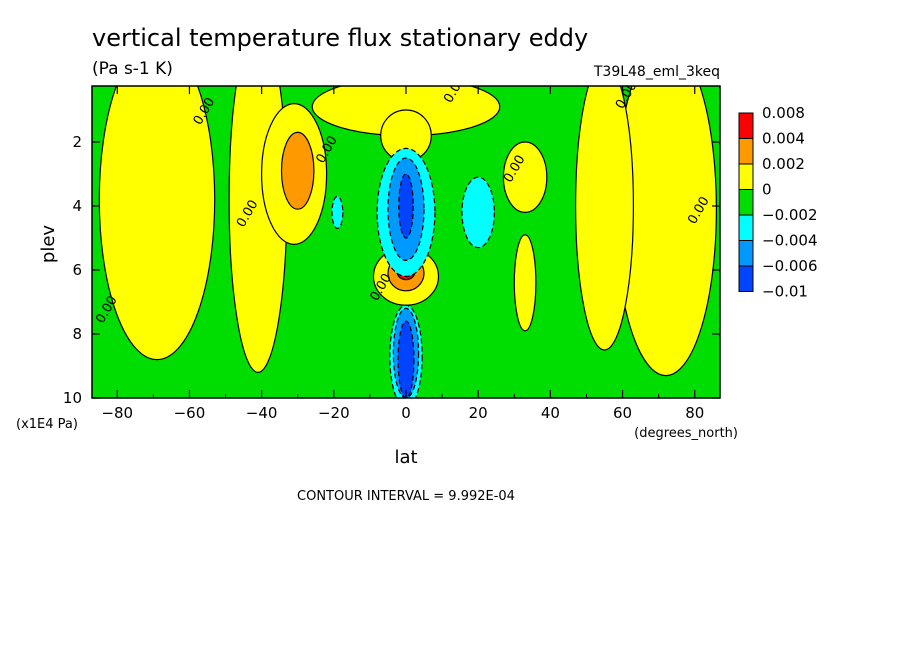  Describe the element at coordinates (262, 413) in the screenshot. I see `x-tick-label-2: −40` at that location.